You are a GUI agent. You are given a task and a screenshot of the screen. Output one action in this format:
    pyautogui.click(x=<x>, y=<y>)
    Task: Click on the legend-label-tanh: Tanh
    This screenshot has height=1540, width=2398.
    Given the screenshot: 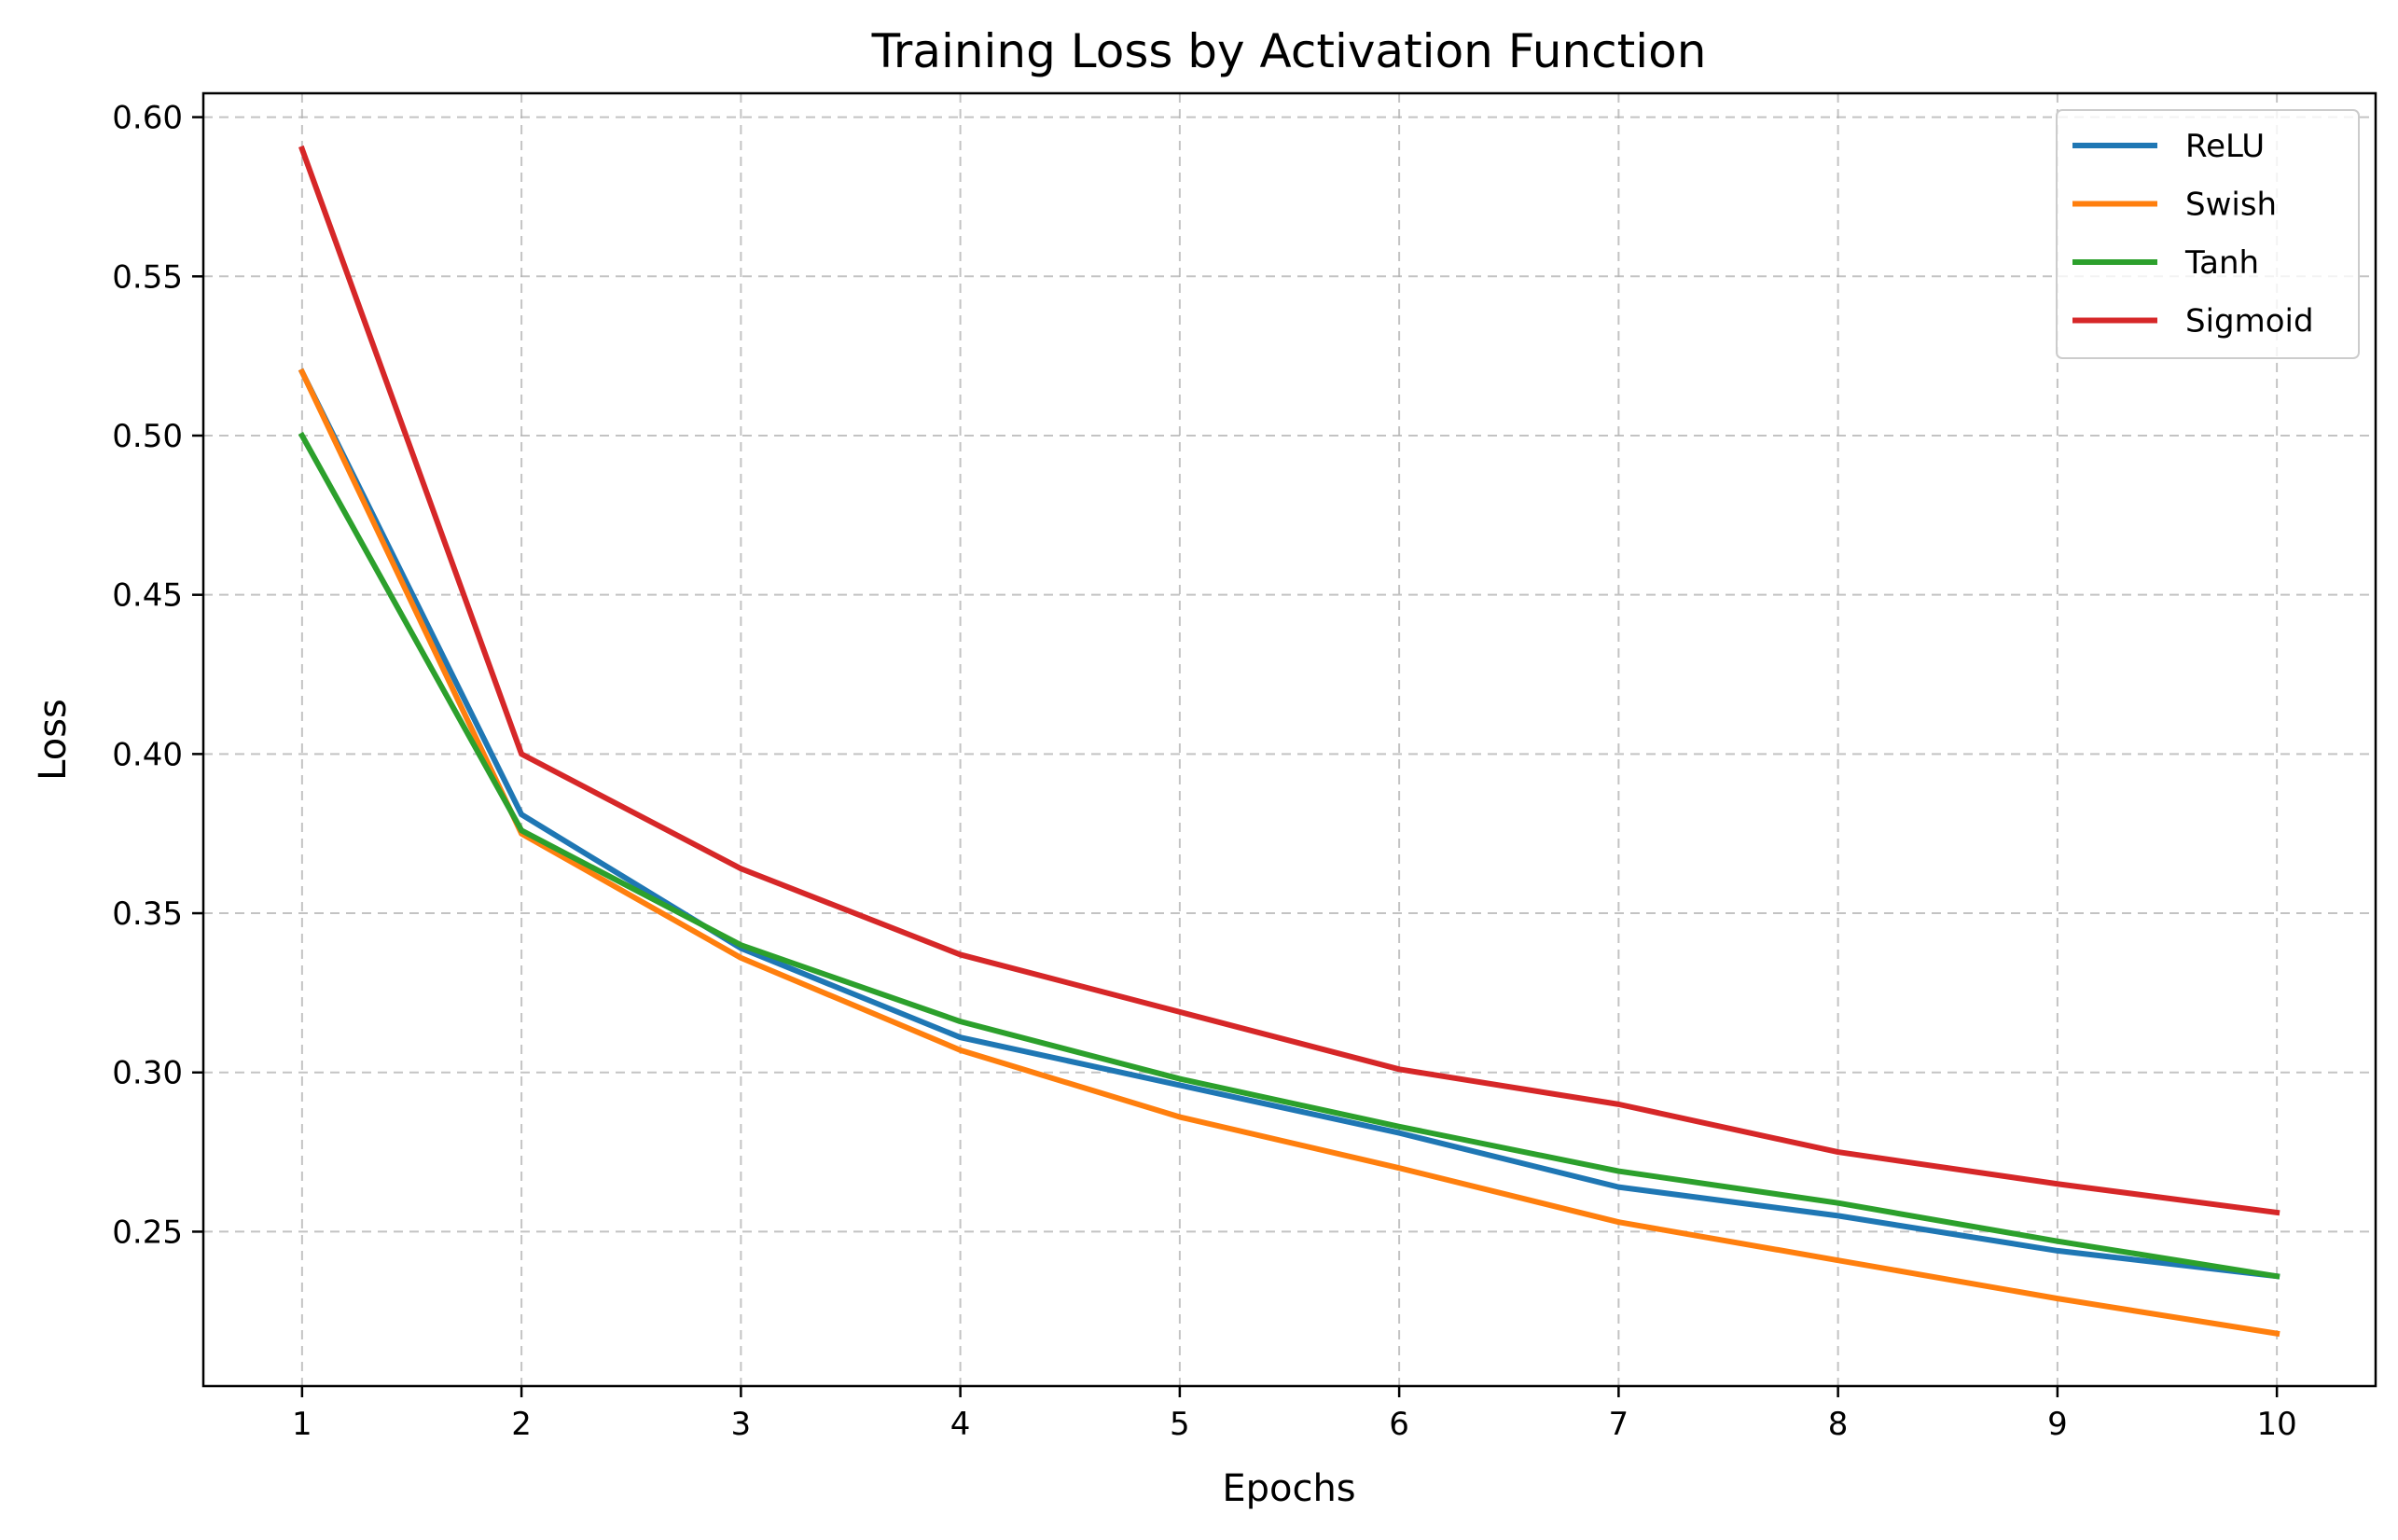 What is the action you would take?
    pyautogui.click(x=2221, y=263)
    